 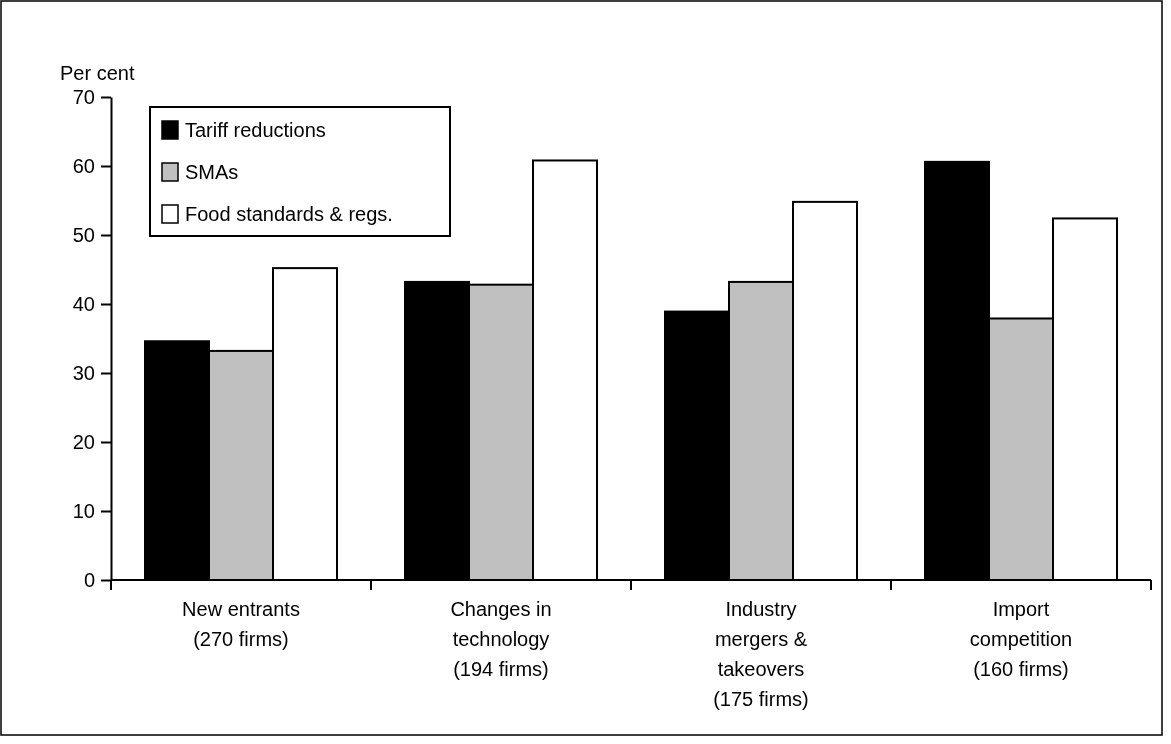 What do you see at coordinates (83, 234) in the screenshot?
I see `y-tick-label: 50` at bounding box center [83, 234].